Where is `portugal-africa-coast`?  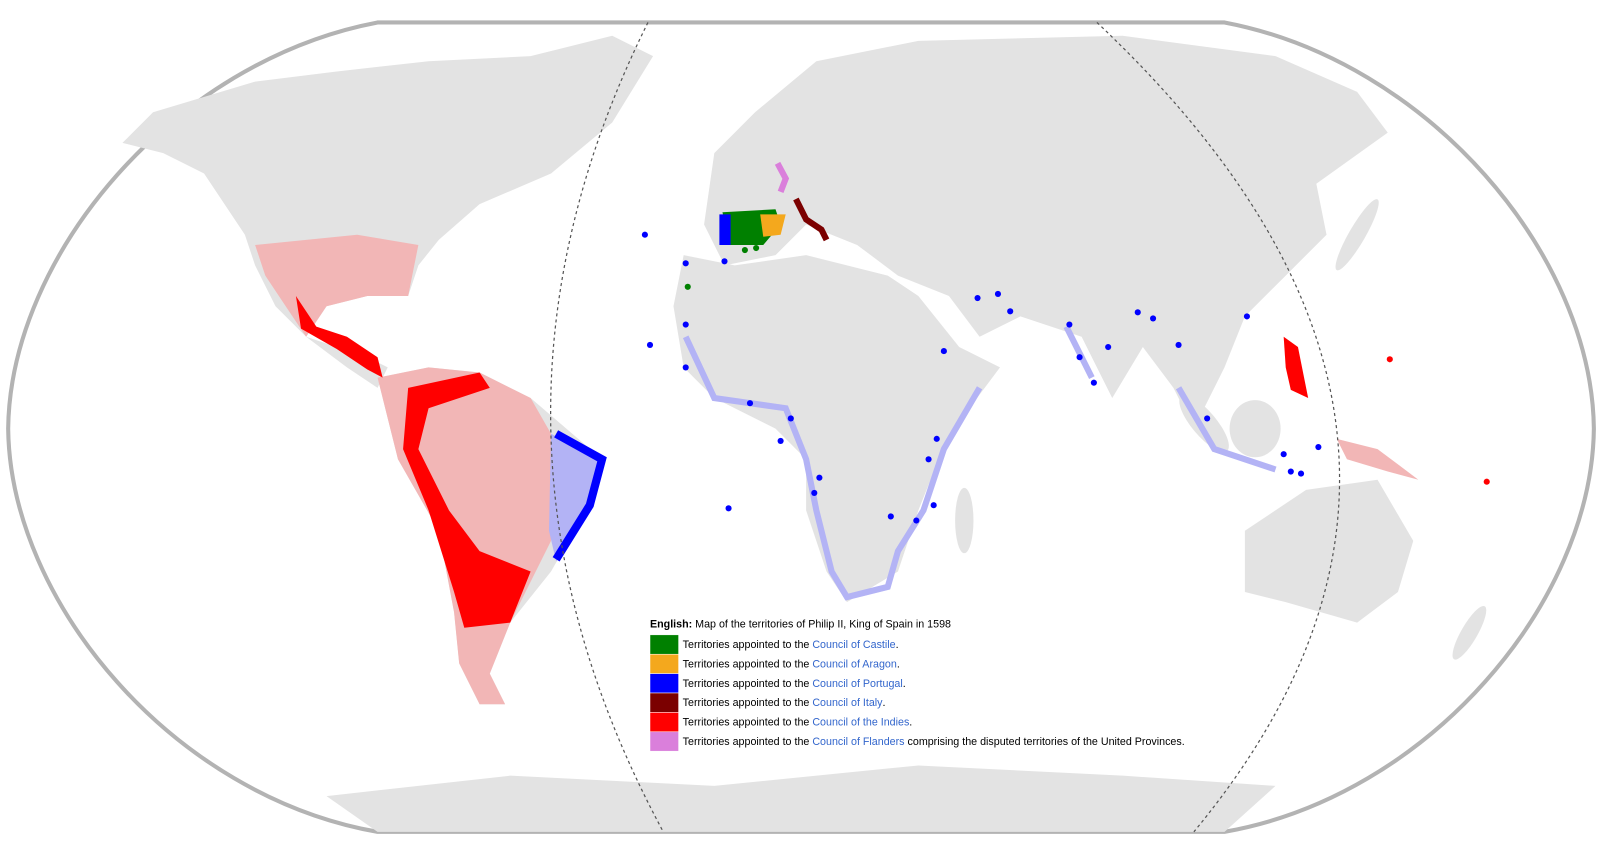 portugal-africa-coast is located at coordinates (832, 468).